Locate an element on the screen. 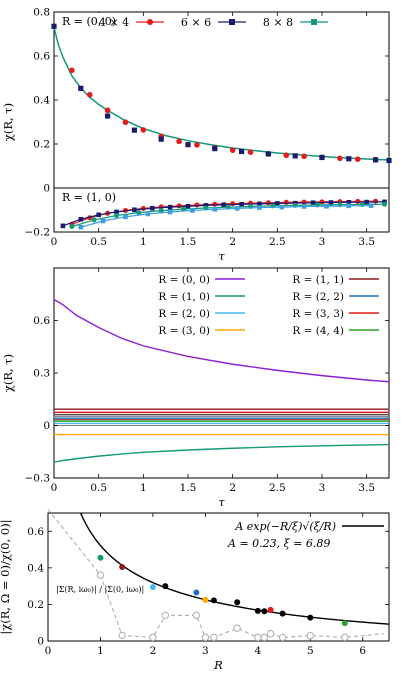 This screenshot has width=407, height=678. legend-label: R = (2, 0) is located at coordinates (184, 314).